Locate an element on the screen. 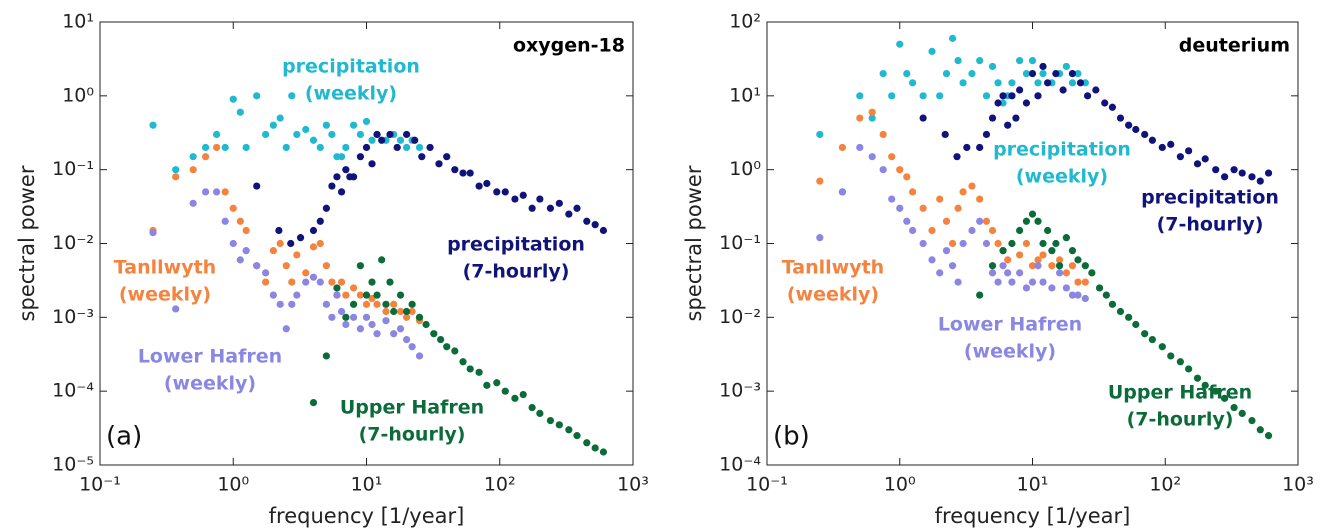  y-tick-label: 10² is located at coordinates (745, 22).